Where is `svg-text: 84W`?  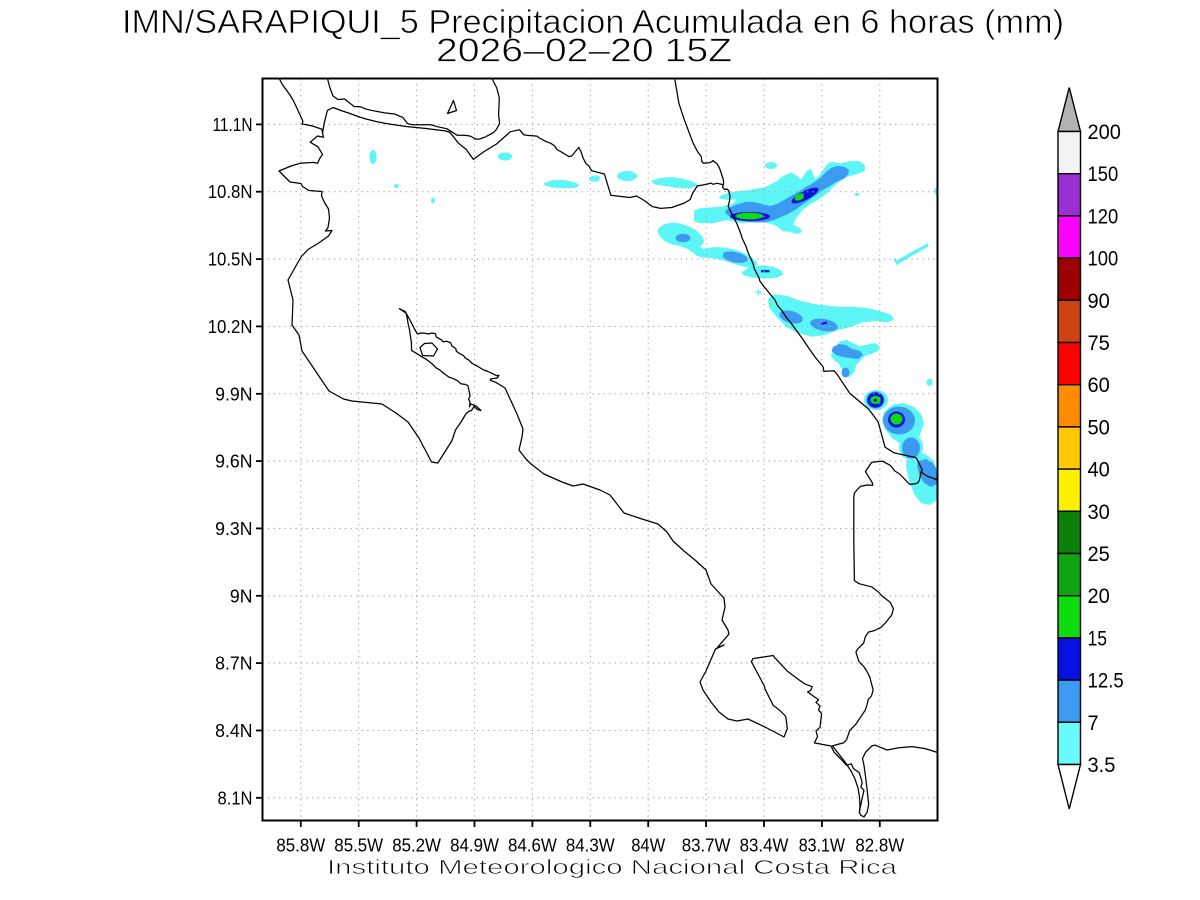
svg-text: 84W is located at coordinates (648, 845).